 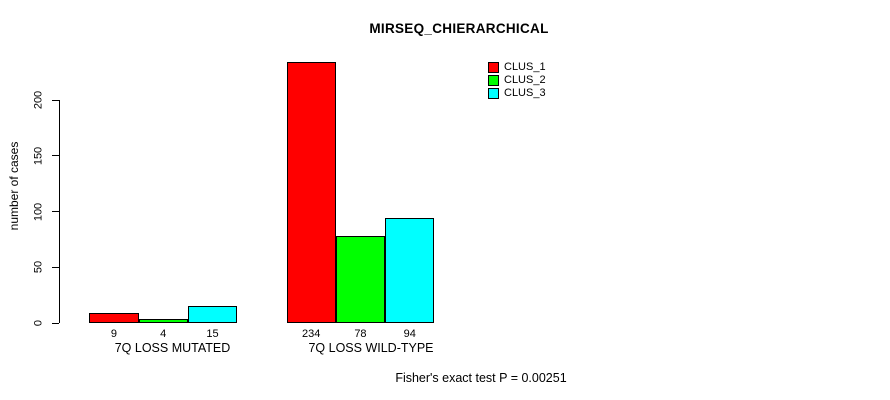 I want to click on legend-label: CLUS_2, so click(x=525, y=80).